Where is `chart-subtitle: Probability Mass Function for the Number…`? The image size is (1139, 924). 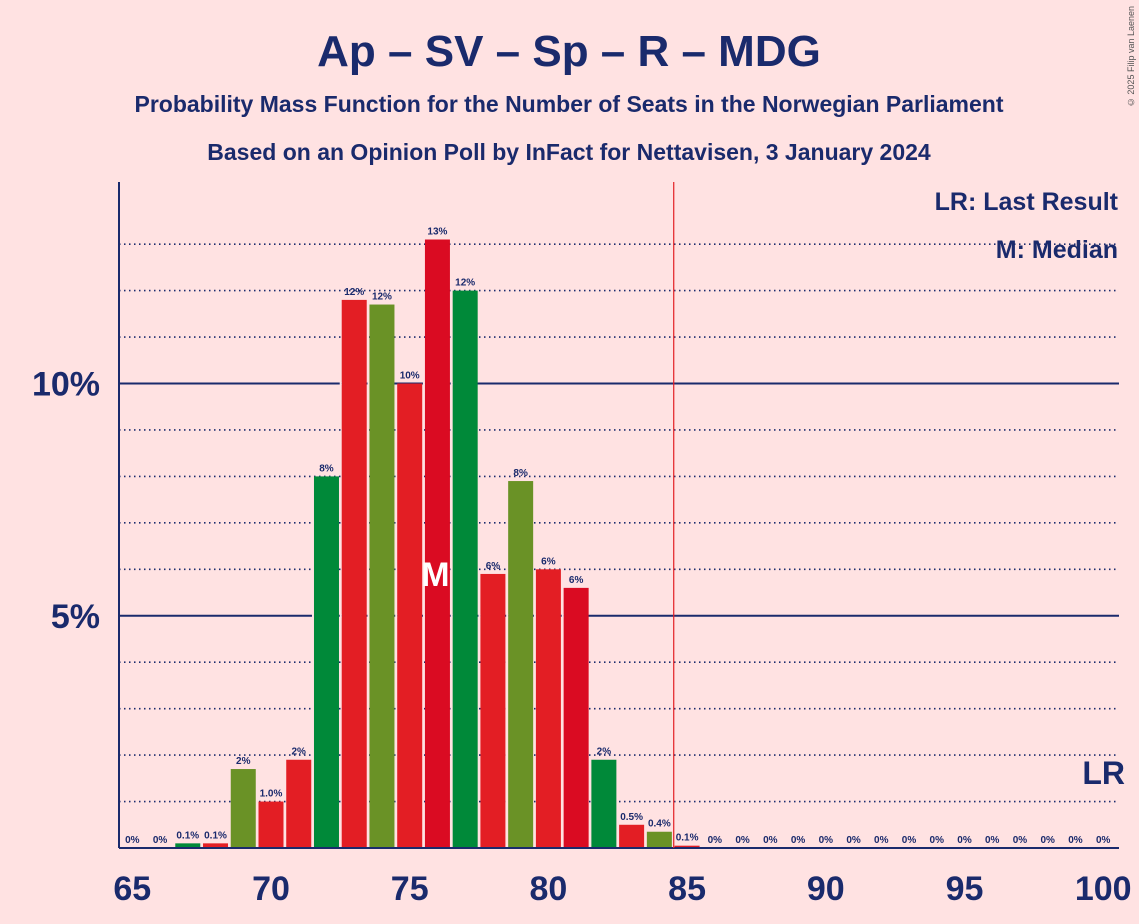
chart-subtitle: Probability Mass Function for the Number… is located at coordinates (568, 104).